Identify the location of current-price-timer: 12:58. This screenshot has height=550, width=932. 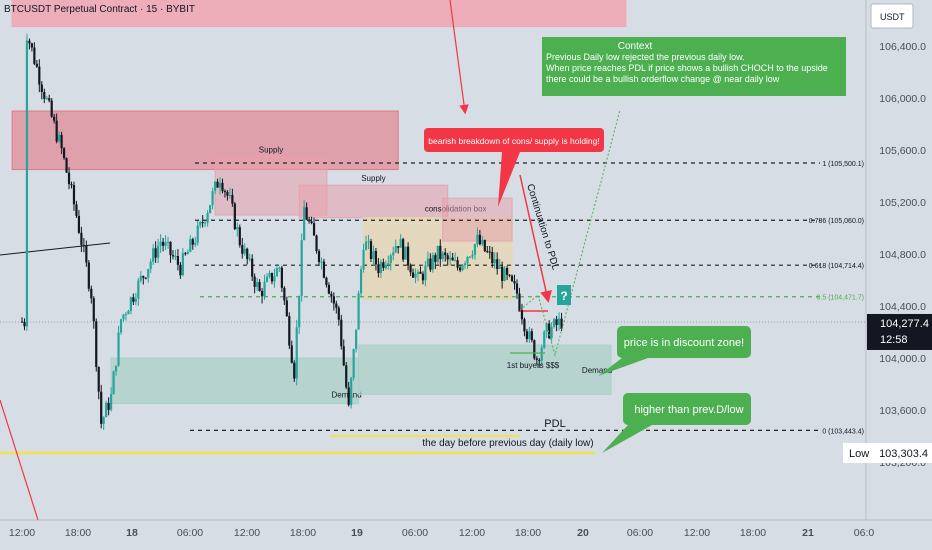
(894, 340).